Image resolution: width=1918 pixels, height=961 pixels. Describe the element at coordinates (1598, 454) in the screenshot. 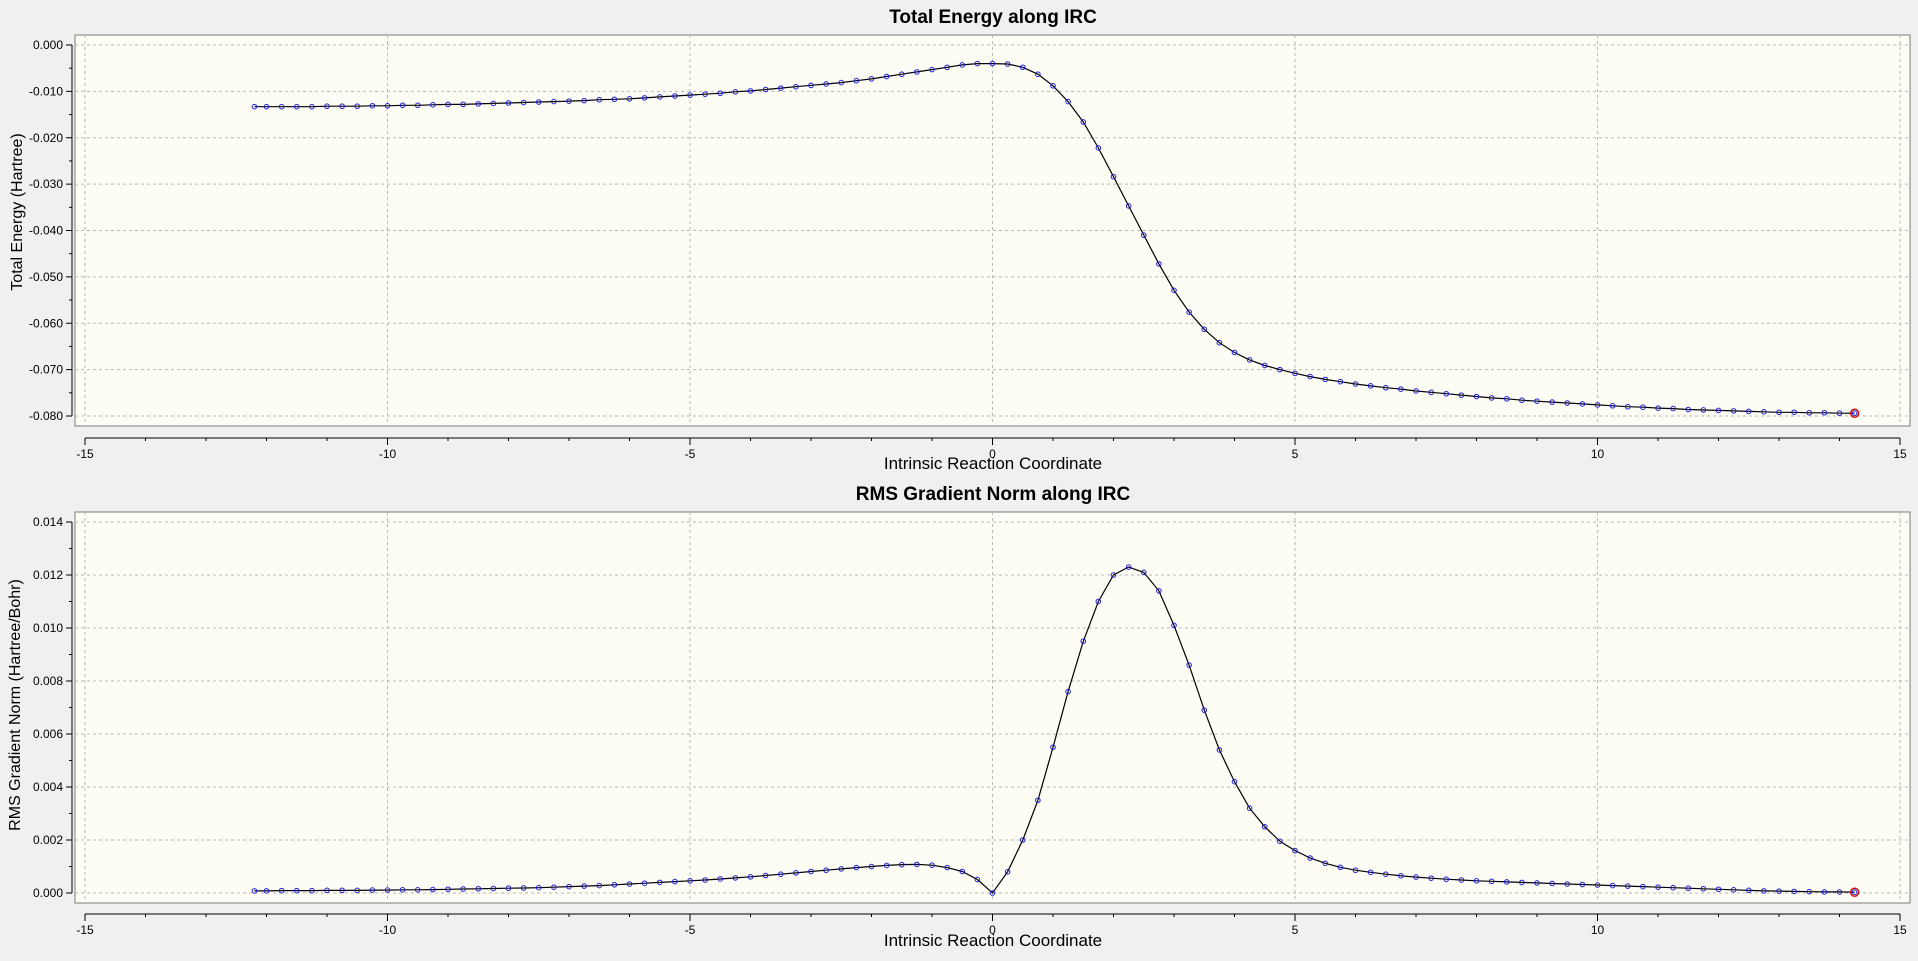

I see `x-tick-label: 10` at that location.